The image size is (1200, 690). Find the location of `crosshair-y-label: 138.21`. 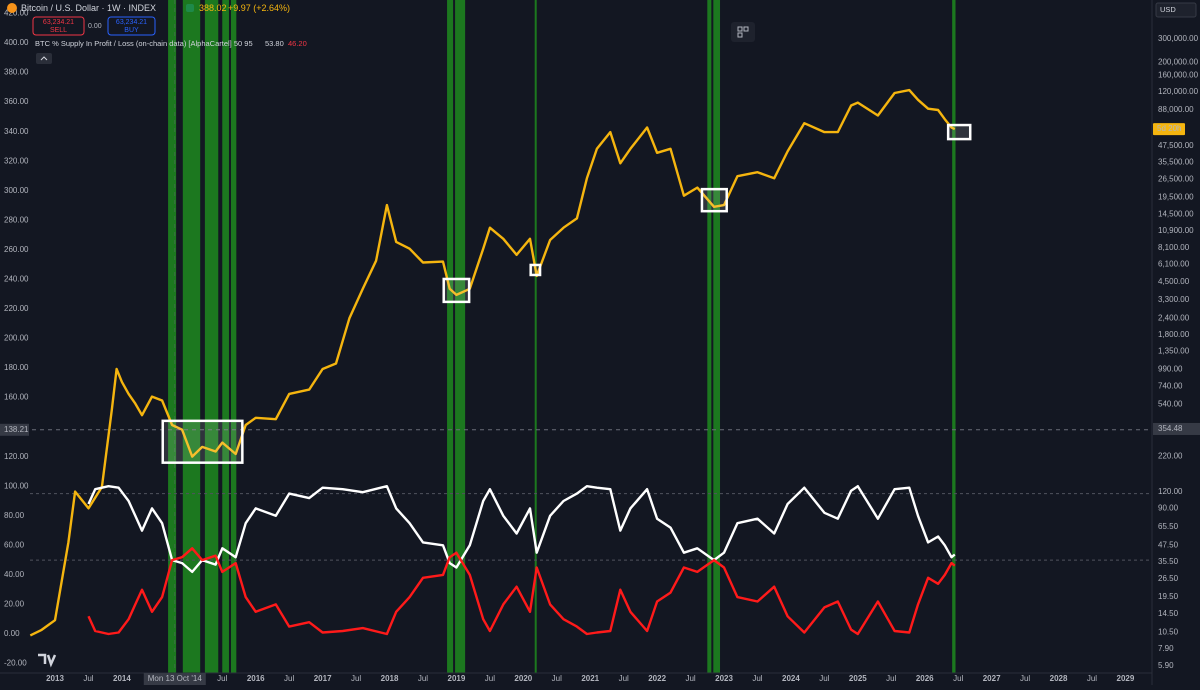

crosshair-y-label: 138.21 is located at coordinates (16, 429).